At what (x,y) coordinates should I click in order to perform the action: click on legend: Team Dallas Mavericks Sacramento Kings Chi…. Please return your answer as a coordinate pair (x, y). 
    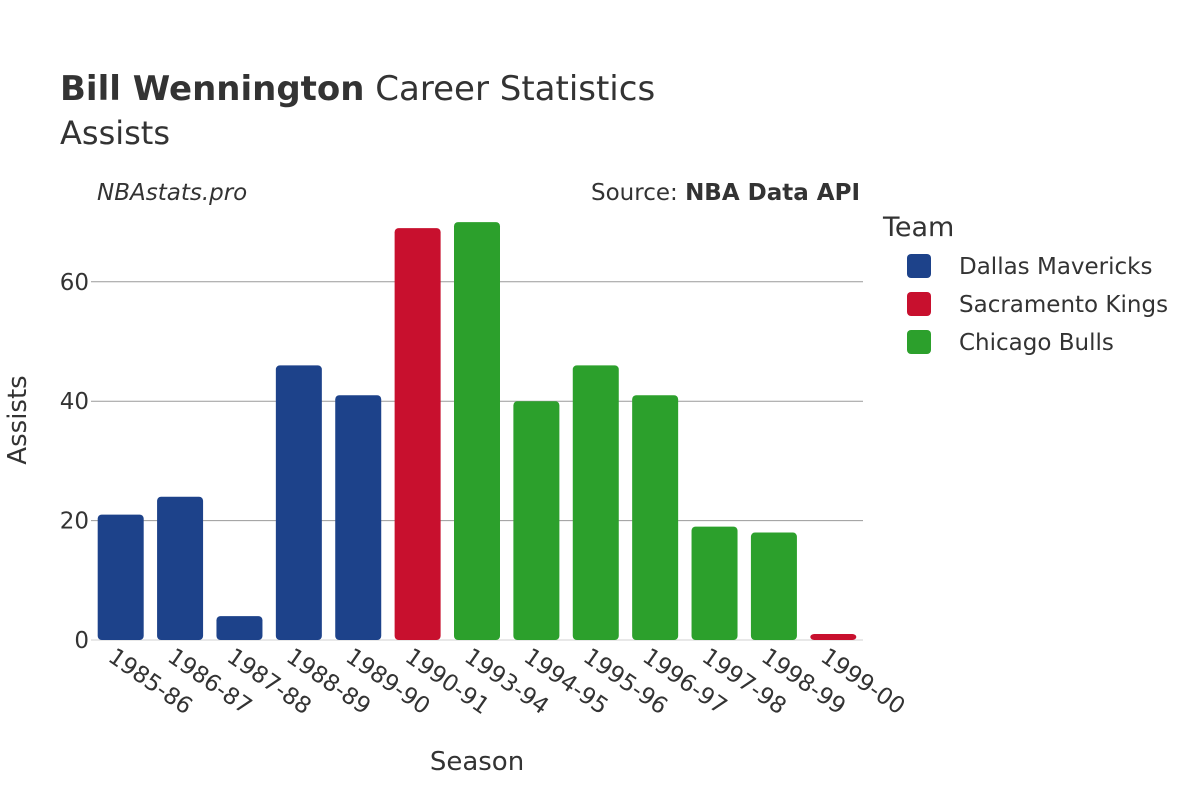
    Looking at the image, I should click on (1025, 284).